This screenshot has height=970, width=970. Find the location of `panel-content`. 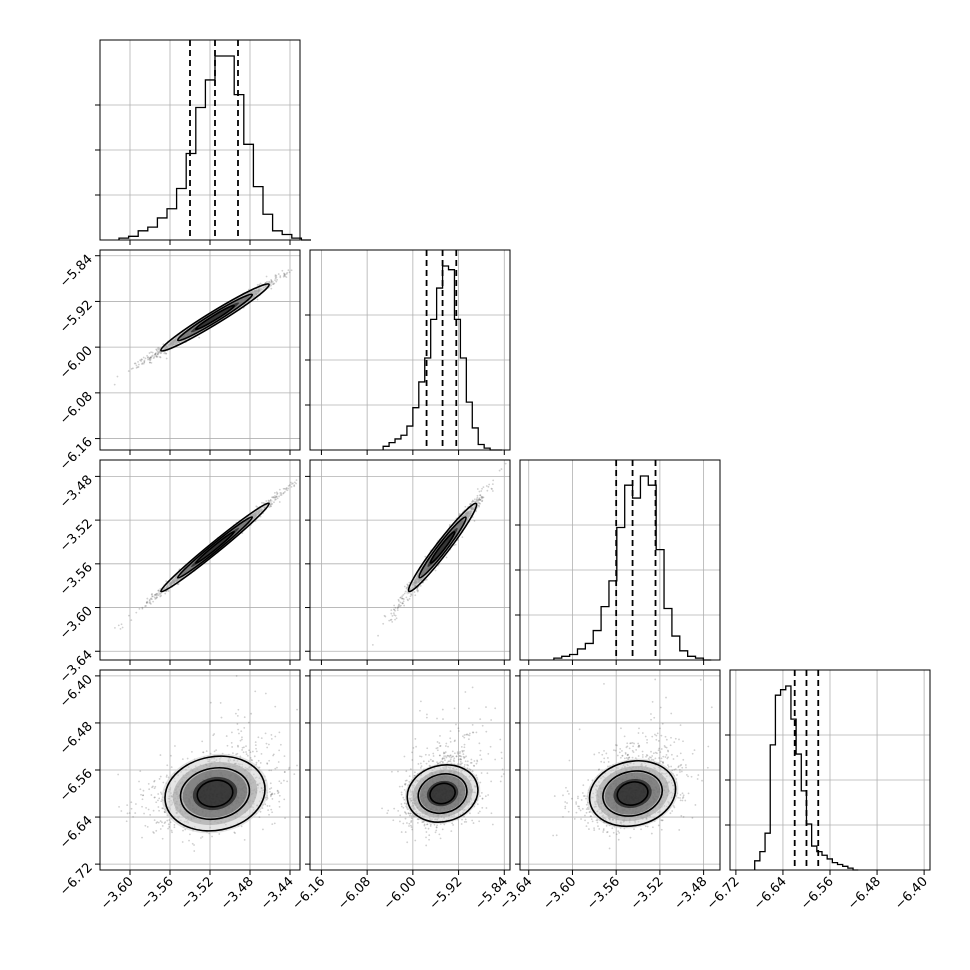

panel-content is located at coordinates (200, 770).